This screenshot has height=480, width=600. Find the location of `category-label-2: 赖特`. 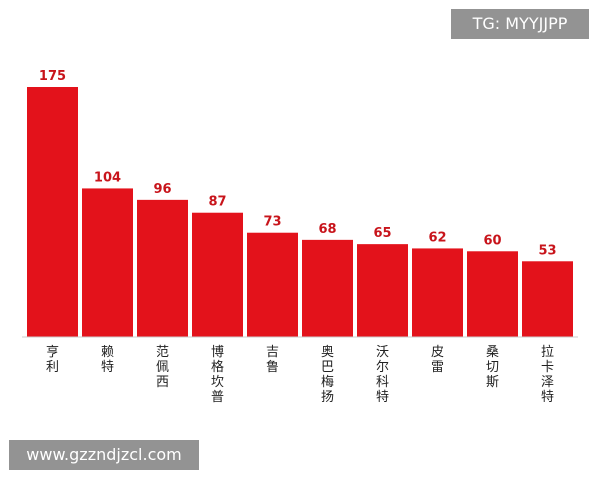

category-label-2: 赖特 is located at coordinates (107, 360).